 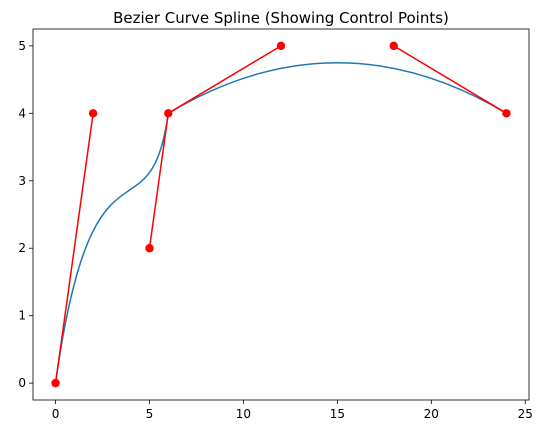 I want to click on y-axis: 0 1 2 3 4 5, so click(x=25, y=214).